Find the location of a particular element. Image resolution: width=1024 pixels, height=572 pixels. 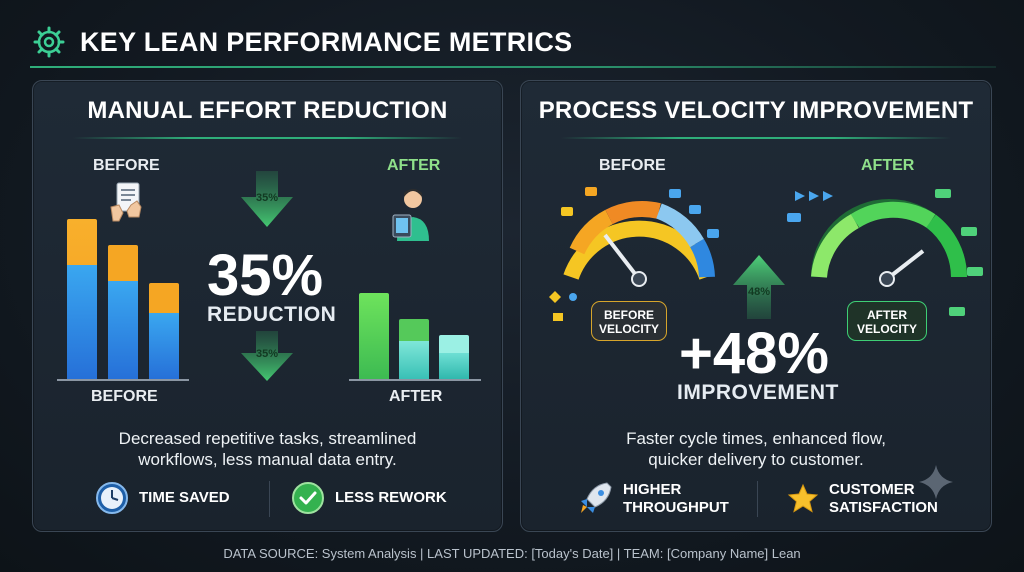

before-bar-1-blue is located at coordinates (82, 322).